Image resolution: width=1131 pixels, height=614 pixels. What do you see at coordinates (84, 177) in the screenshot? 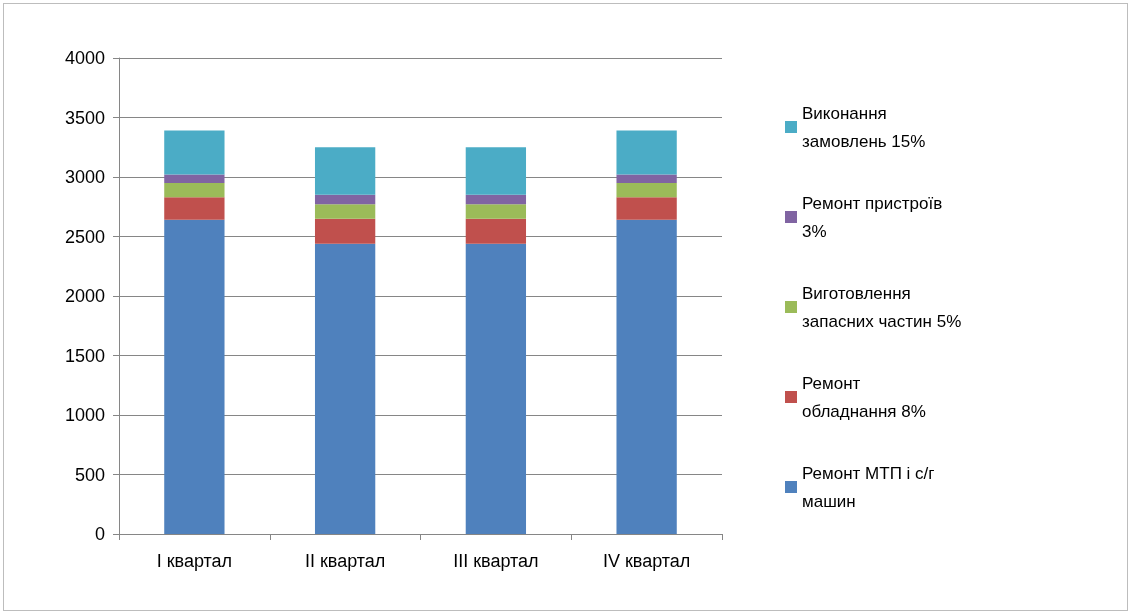
I see `y-tick-label: 3000` at bounding box center [84, 177].